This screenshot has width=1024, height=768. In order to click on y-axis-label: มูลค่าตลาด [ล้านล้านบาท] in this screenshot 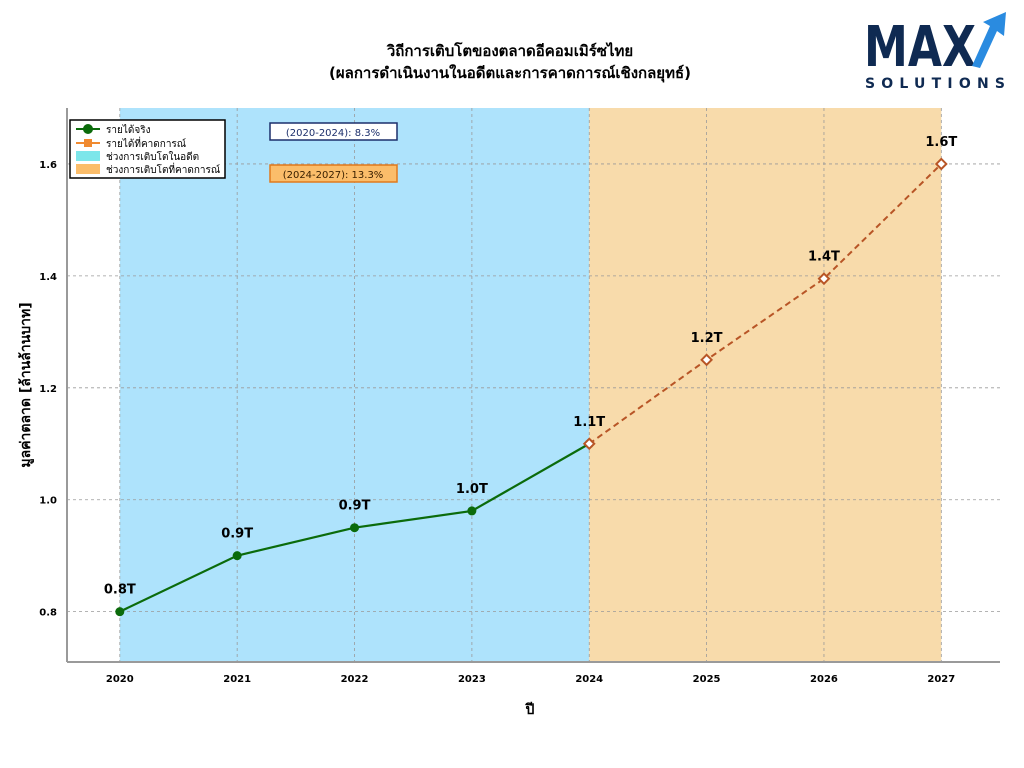, I will do `click(26, 384)`.